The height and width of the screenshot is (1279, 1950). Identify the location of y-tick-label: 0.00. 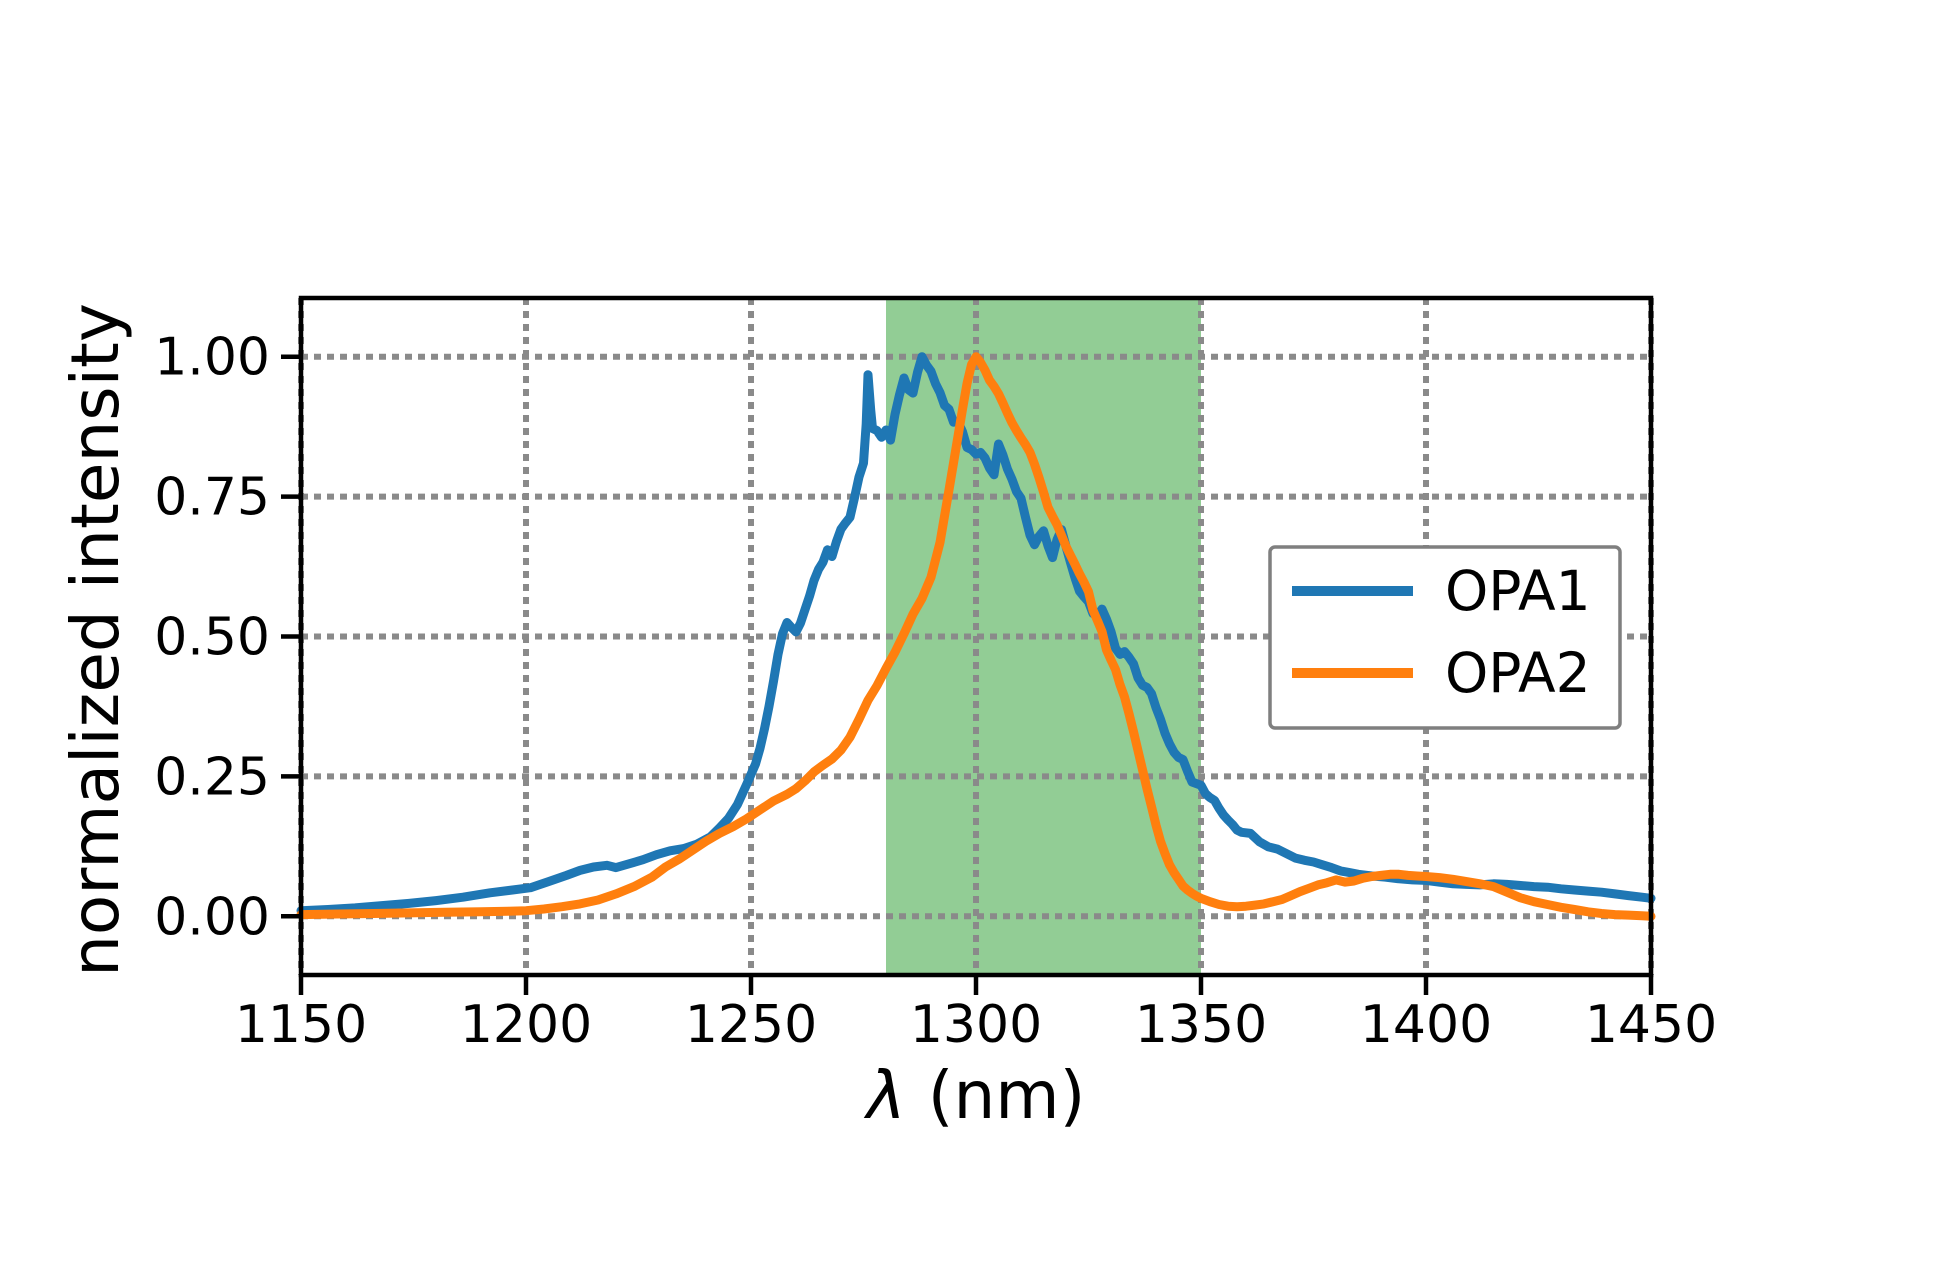
(212, 917).